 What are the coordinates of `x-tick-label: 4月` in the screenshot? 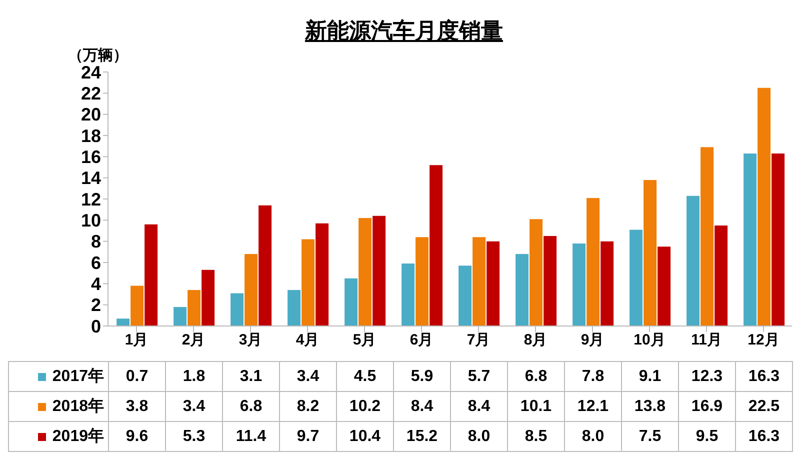 It's located at (308, 340).